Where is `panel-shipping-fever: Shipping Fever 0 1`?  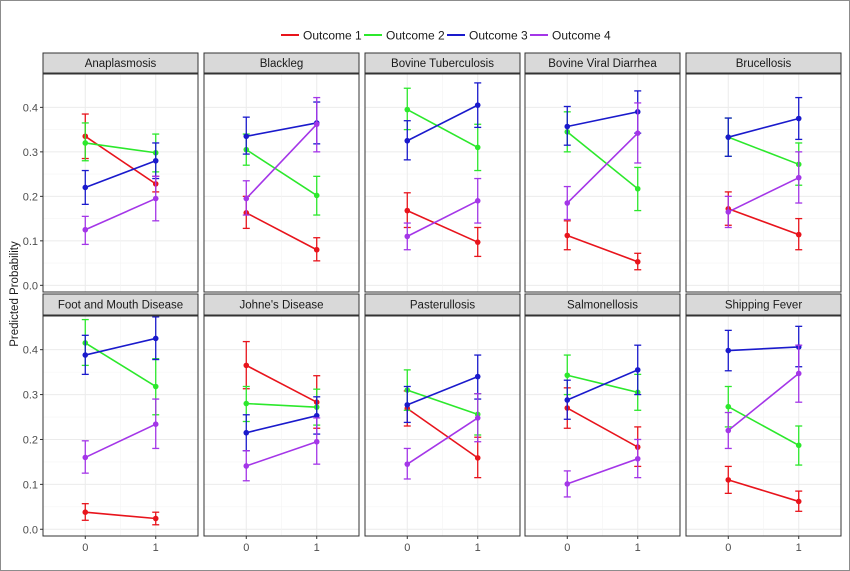
panel-shipping-fever: Shipping Fever 0 1 is located at coordinates (763, 423).